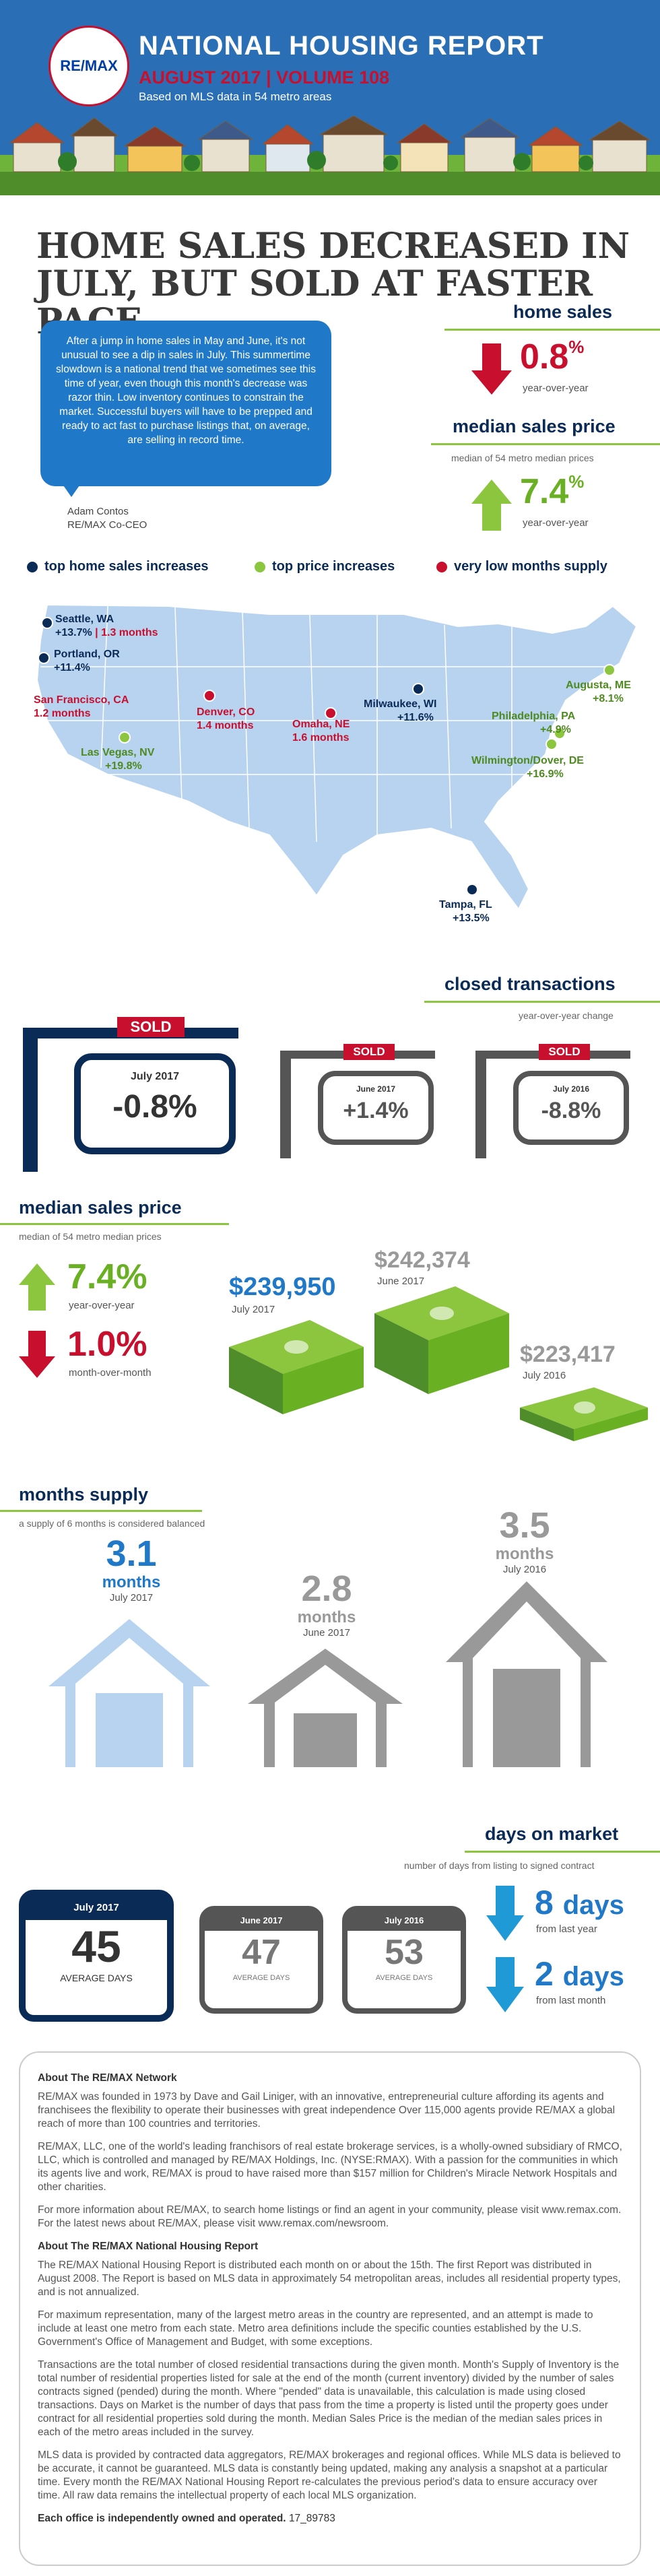 This screenshot has width=660, height=2576. What do you see at coordinates (125, 737) in the screenshot?
I see `las-vegas-dot` at bounding box center [125, 737].